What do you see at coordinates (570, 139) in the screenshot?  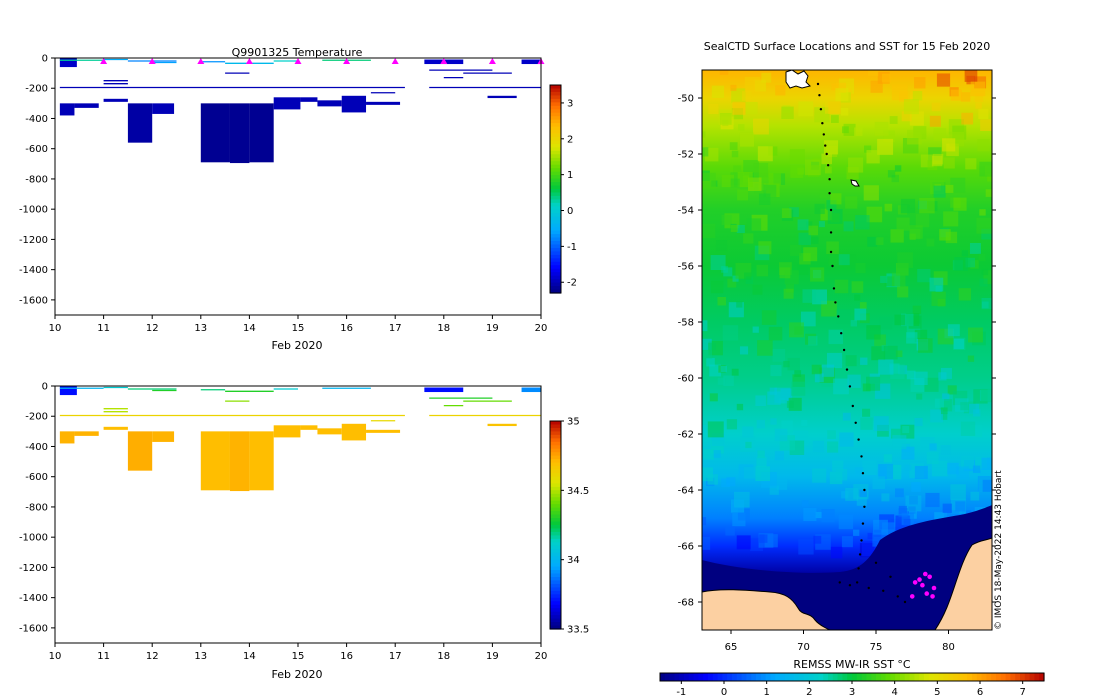 I see `colorbar-tick-label: 2` at bounding box center [570, 139].